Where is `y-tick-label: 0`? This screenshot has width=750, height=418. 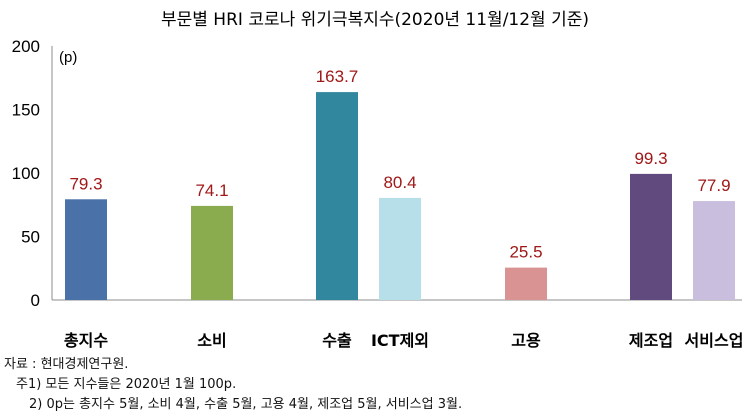
y-tick-label: 0 is located at coordinates (35, 300).